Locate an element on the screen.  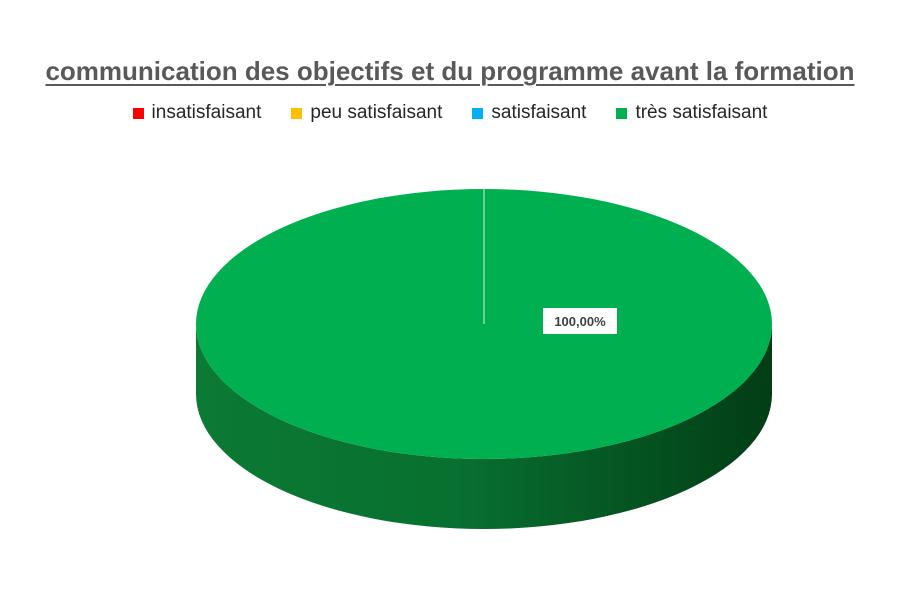
legend-swatch-satisfaisant is located at coordinates (478, 113).